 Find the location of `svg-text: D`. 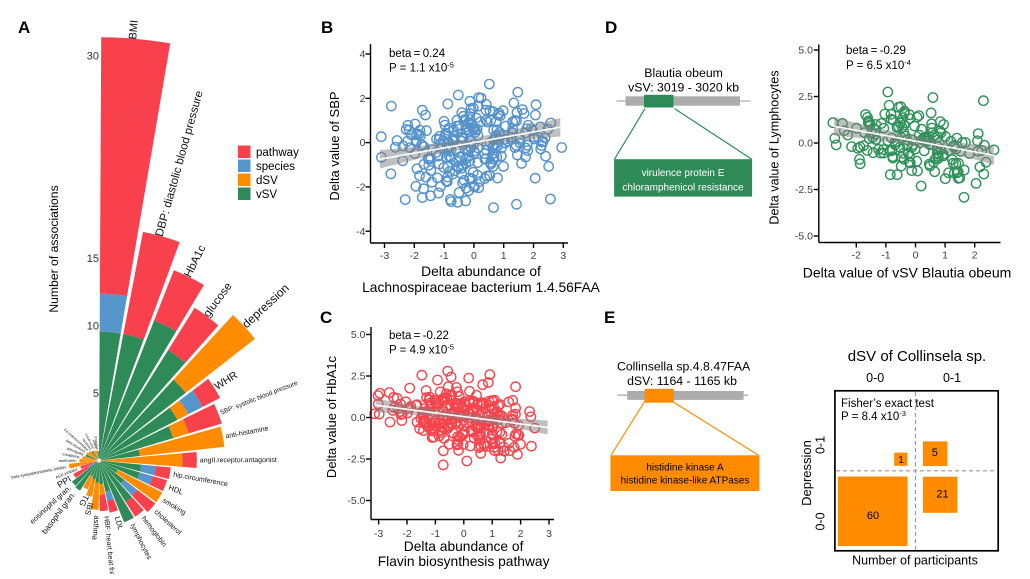

svg-text: D is located at coordinates (611, 27).